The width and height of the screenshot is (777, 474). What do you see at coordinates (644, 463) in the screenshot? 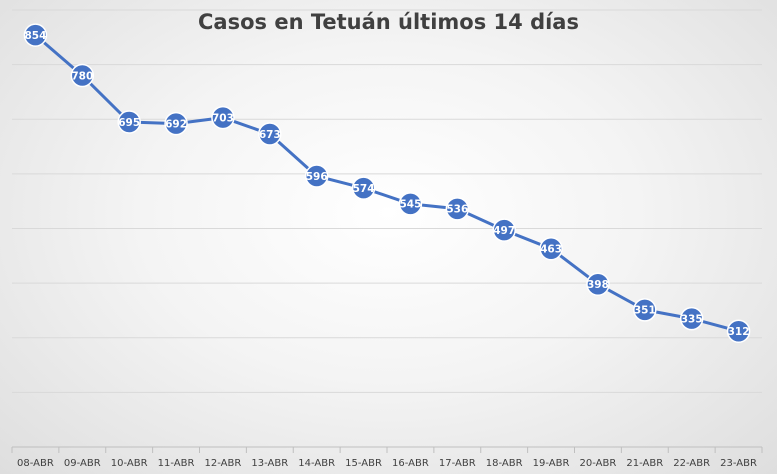
I see `x-tick-label: 21-ABR` at bounding box center [644, 463].